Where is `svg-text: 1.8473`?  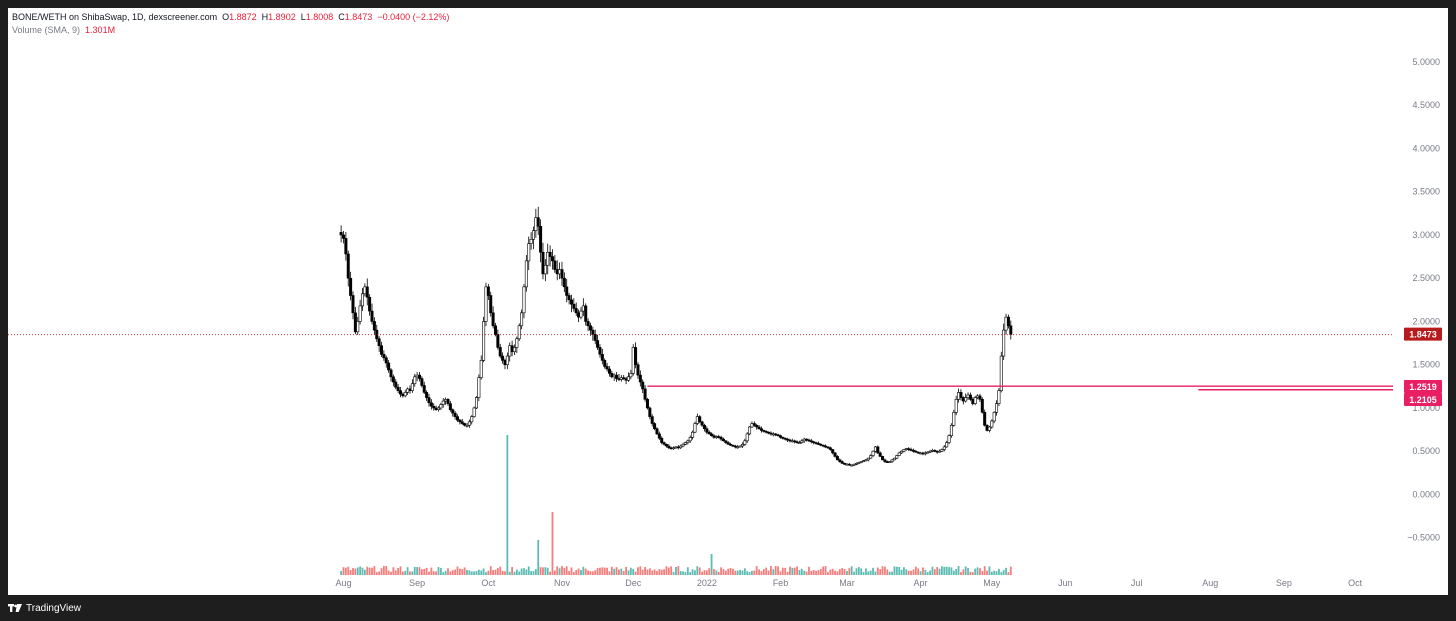
svg-text: 1.8473 is located at coordinates (1423, 335).